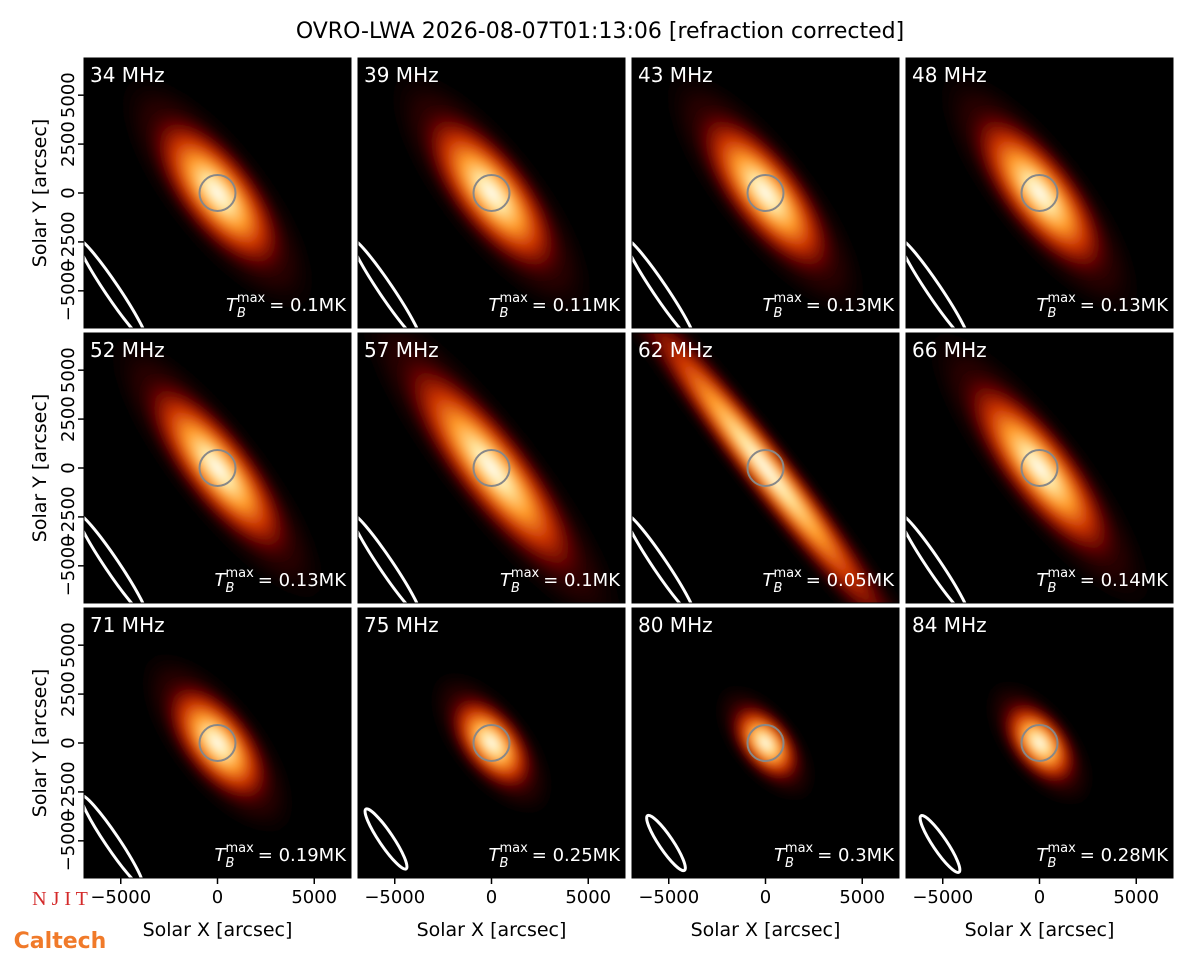 This screenshot has height=975, width=1200. What do you see at coordinates (949, 625) in the screenshot?
I see `frequency-label: 84 MHz` at bounding box center [949, 625].